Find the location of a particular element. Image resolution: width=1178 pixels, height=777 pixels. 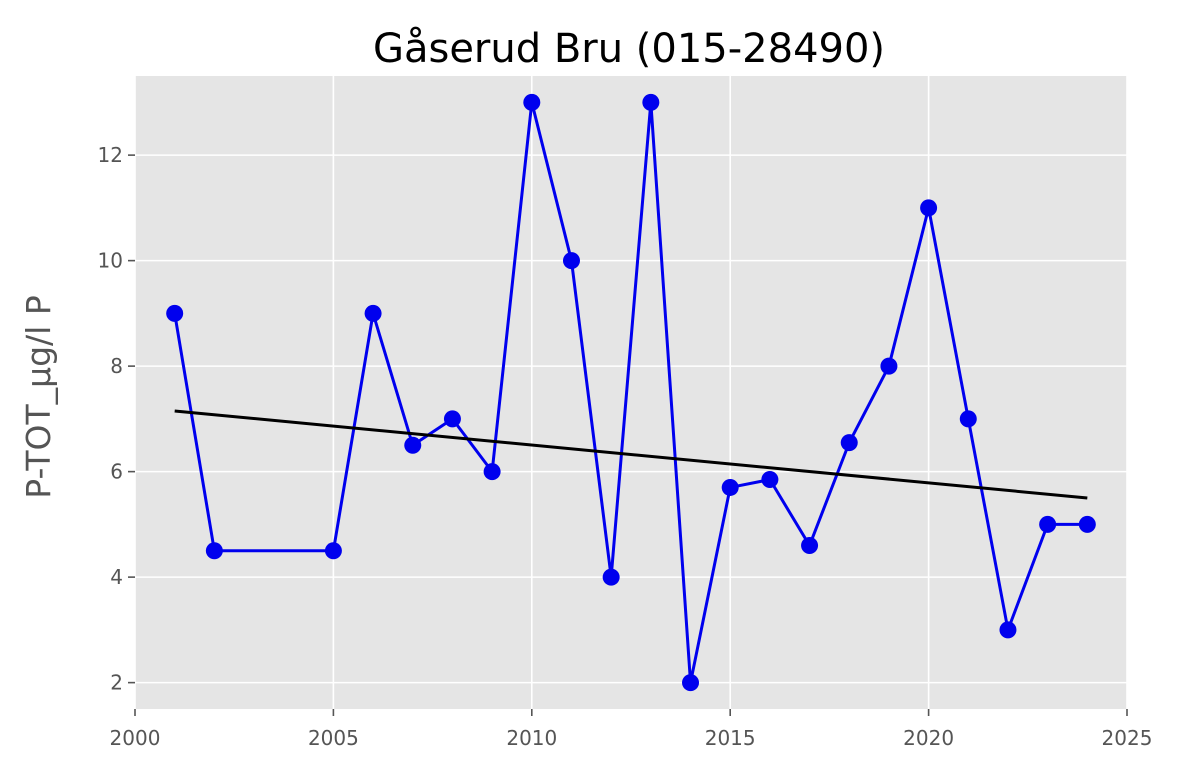

y-tick-label: 8 is located at coordinates (116, 366).